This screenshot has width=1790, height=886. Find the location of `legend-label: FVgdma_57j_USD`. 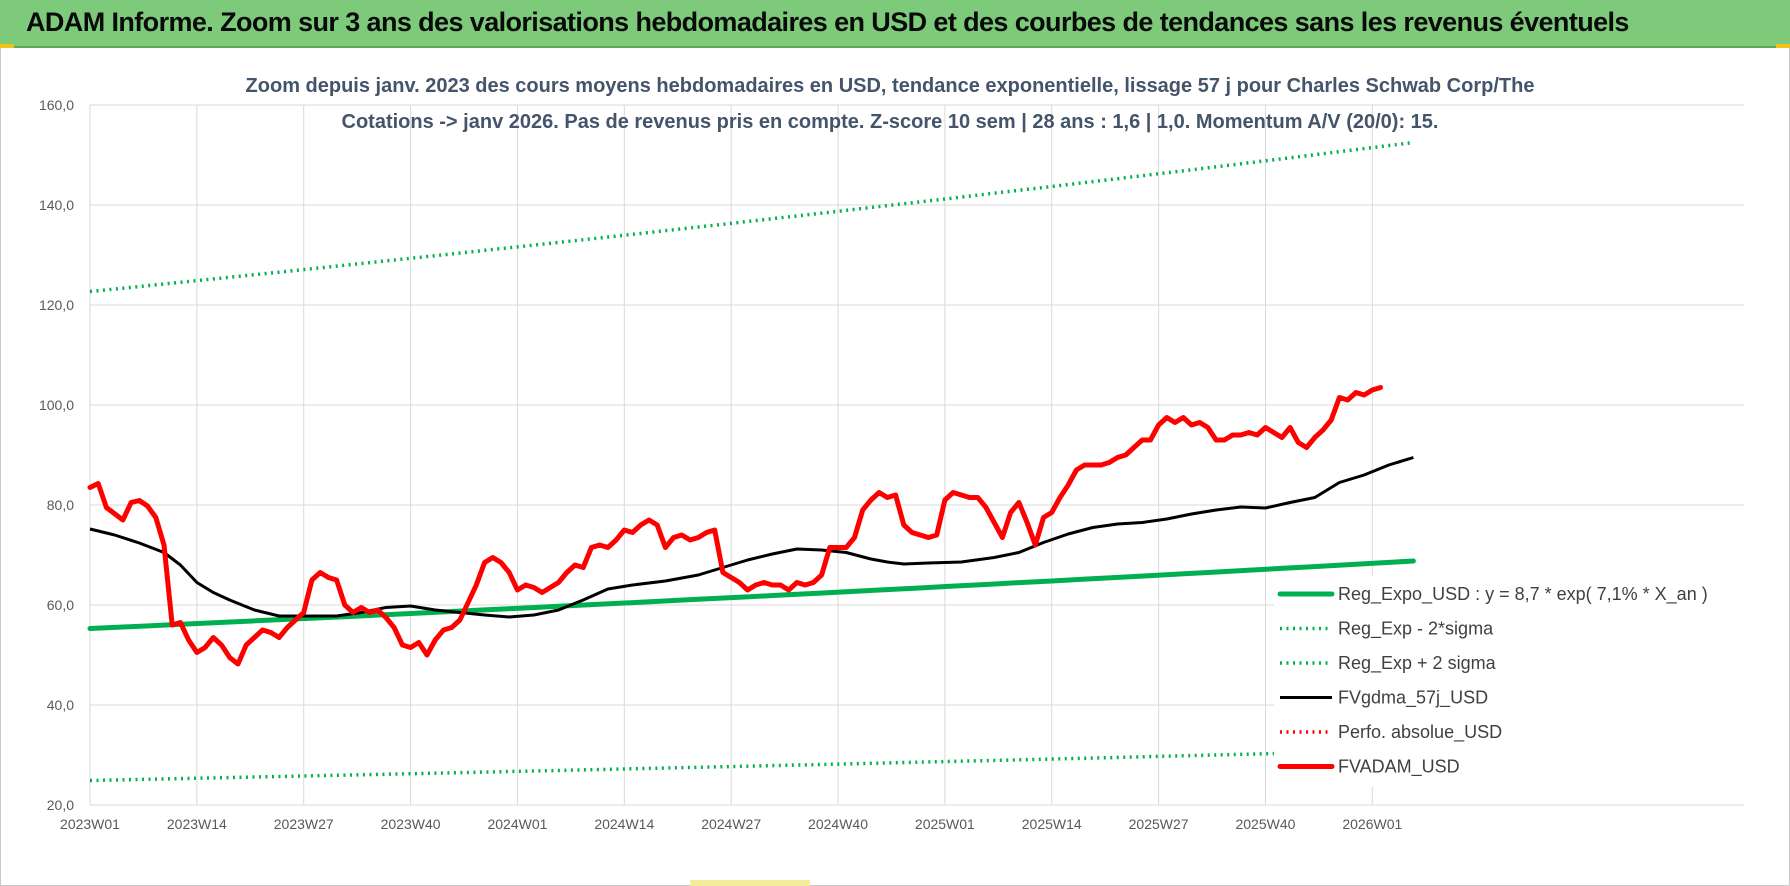

legend-label: FVgdma_57j_USD is located at coordinates (1413, 698).